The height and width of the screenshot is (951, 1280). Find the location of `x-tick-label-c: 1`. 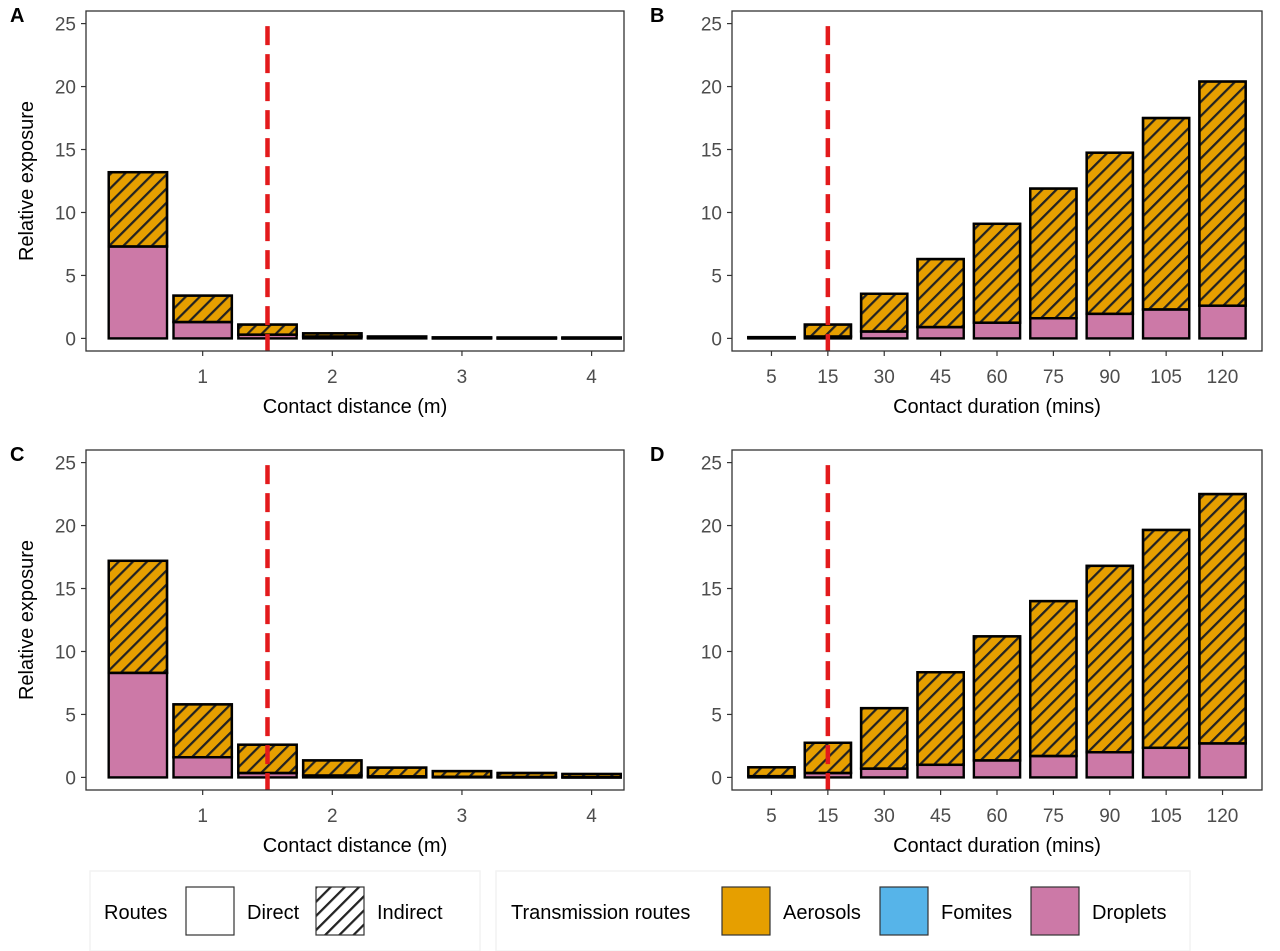

x-tick-label-c: 1 is located at coordinates (202, 816).